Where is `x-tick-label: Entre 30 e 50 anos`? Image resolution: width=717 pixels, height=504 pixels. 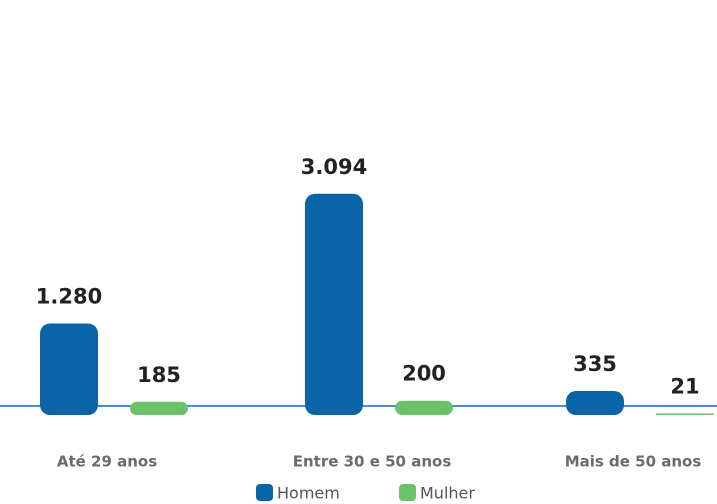 x-tick-label: Entre 30 e 50 anos is located at coordinates (372, 462).